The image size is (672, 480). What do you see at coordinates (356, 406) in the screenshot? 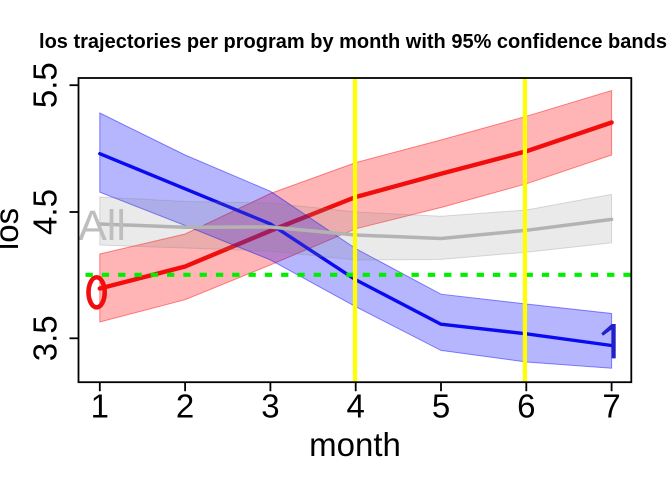
I see `svg-text: 4` at bounding box center [356, 406].